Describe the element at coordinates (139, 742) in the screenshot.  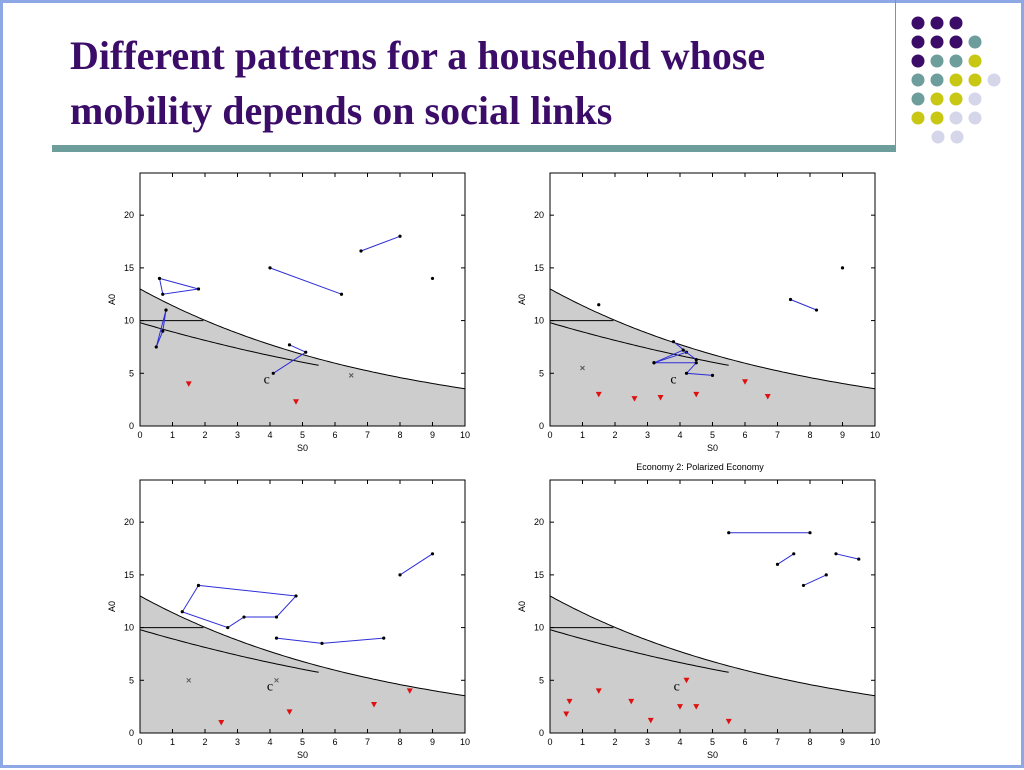
I see `x-tick-label: 0` at that location.